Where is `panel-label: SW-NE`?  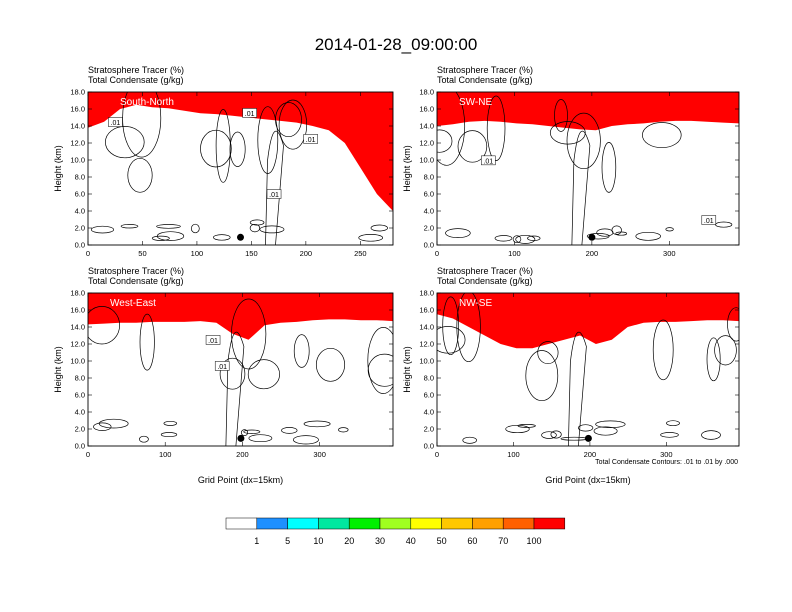
panel-label: SW-NE is located at coordinates (475, 102).